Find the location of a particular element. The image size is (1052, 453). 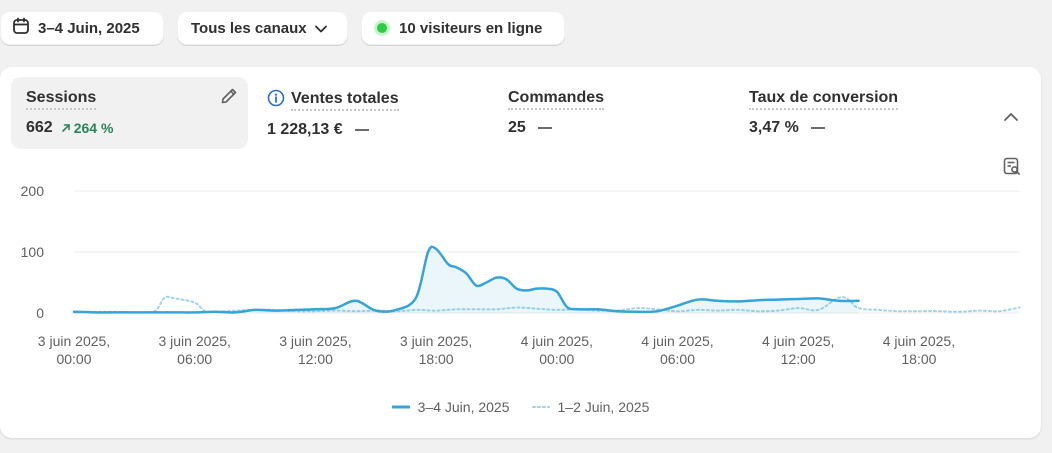

metric-tab-orders: Commandes 25 is located at coordinates (603, 113).